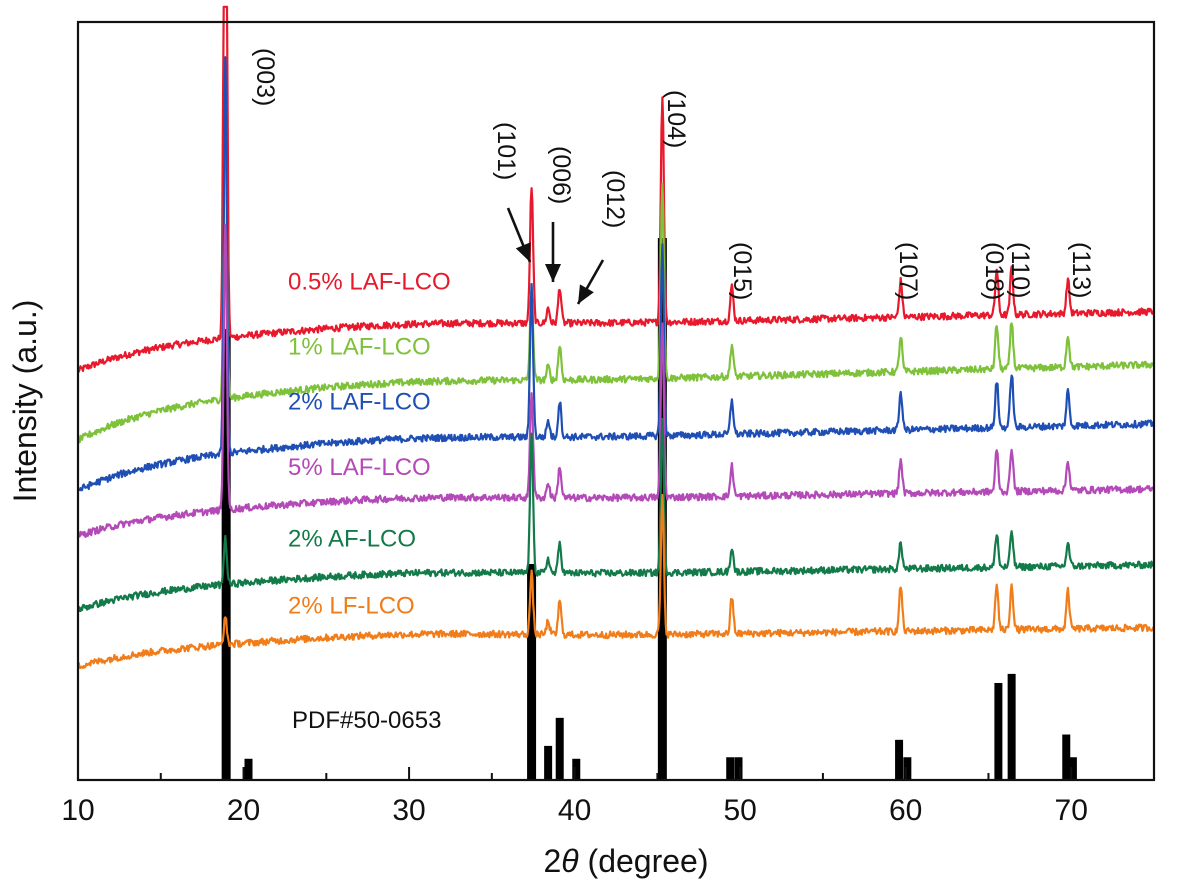 This screenshot has height=896, width=1180. Describe the element at coordinates (77, 810) in the screenshot. I see `x-tick-label: 10` at that location.